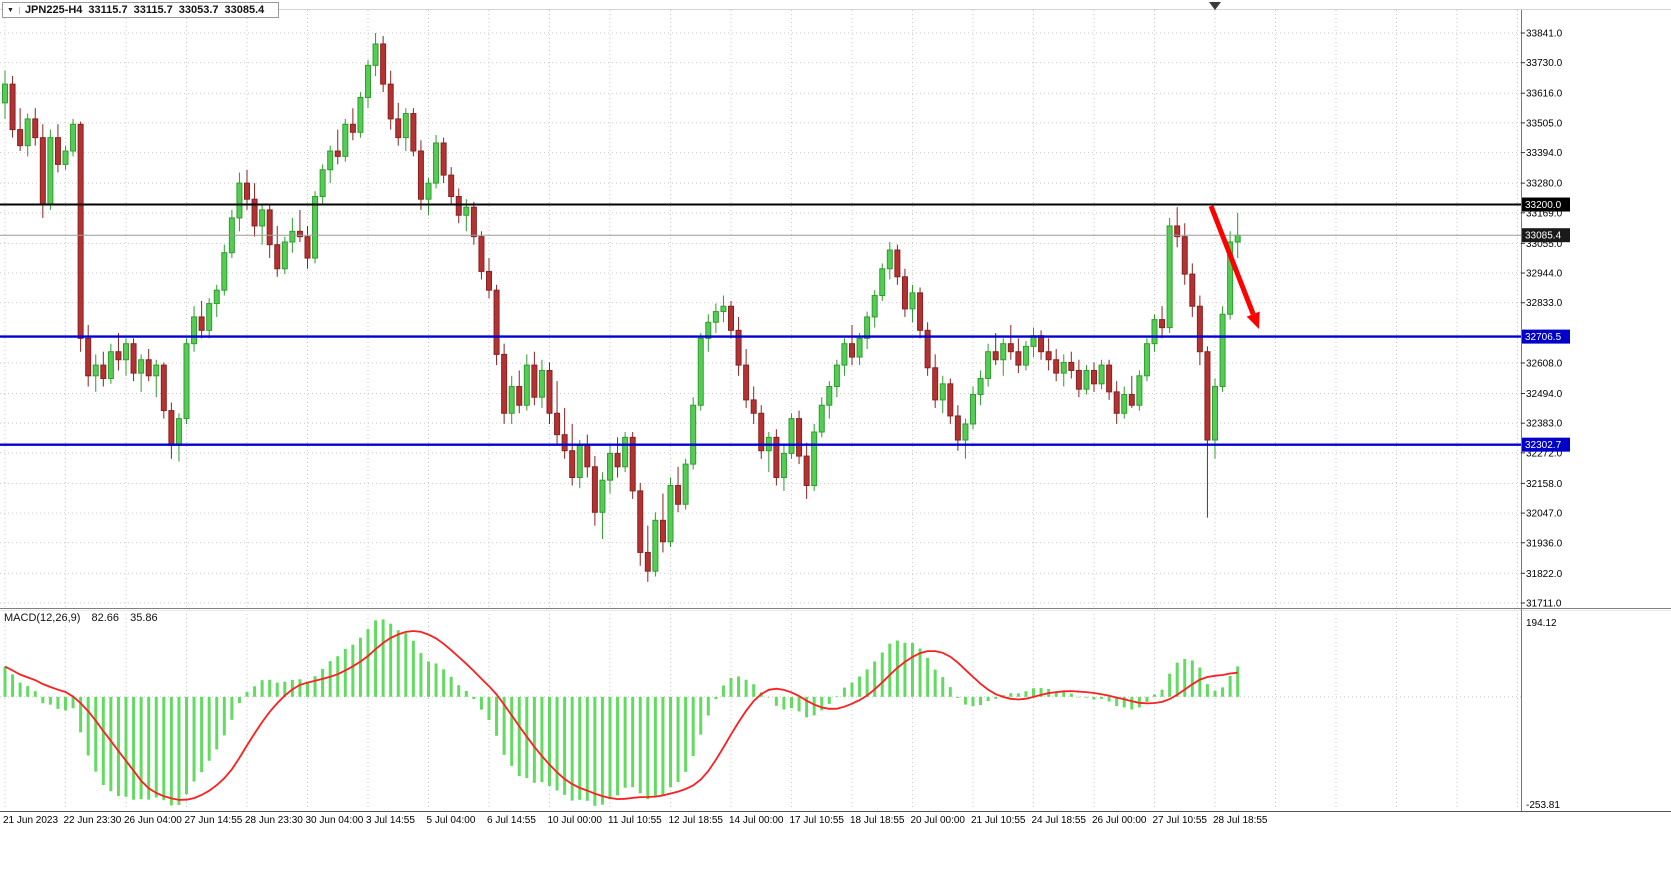  What do you see at coordinates (42, 618) in the screenshot?
I see `macd-name: MACD(12,26,9)` at bounding box center [42, 618].